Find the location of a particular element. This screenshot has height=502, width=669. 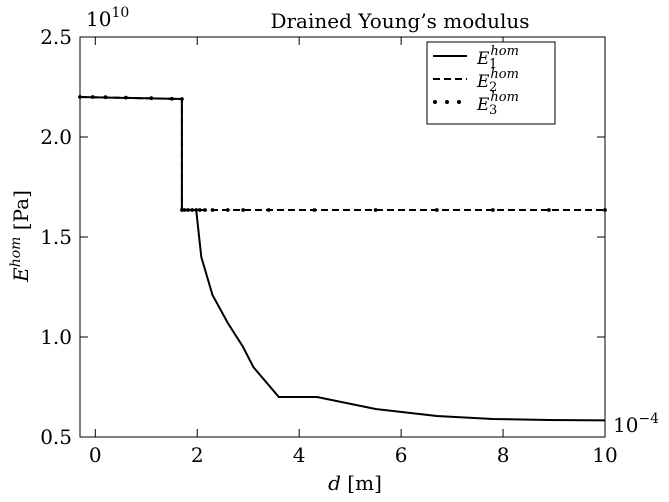

x-multiplier-base: 10 is located at coordinates (625, 425).